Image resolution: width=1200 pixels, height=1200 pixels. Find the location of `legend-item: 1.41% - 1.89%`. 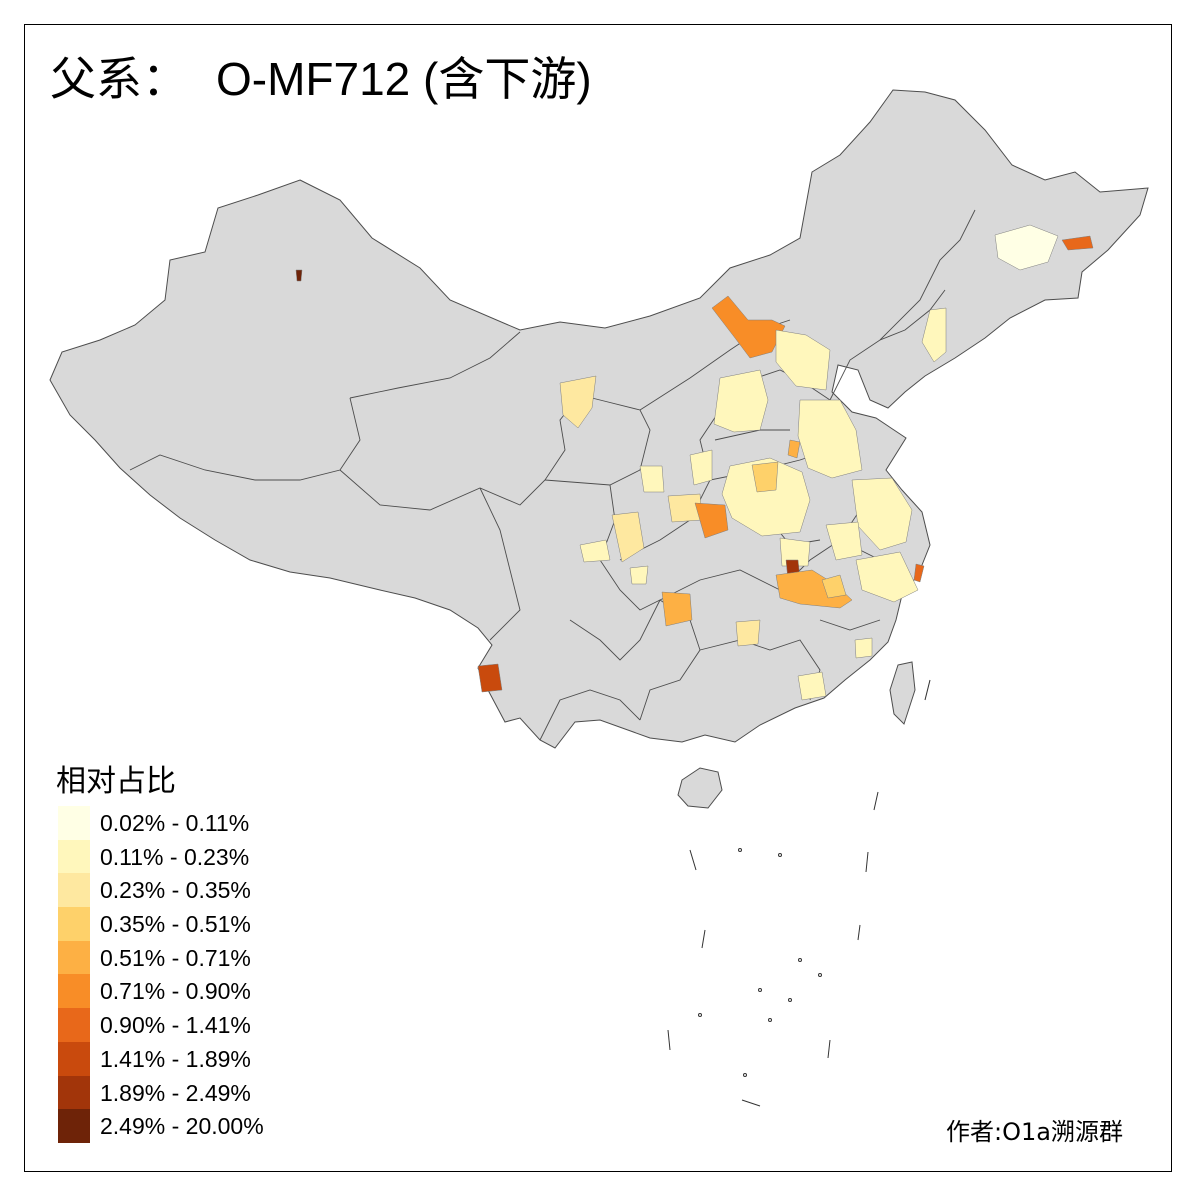

legend-item: 1.41% - 1.89% is located at coordinates (188, 1058).